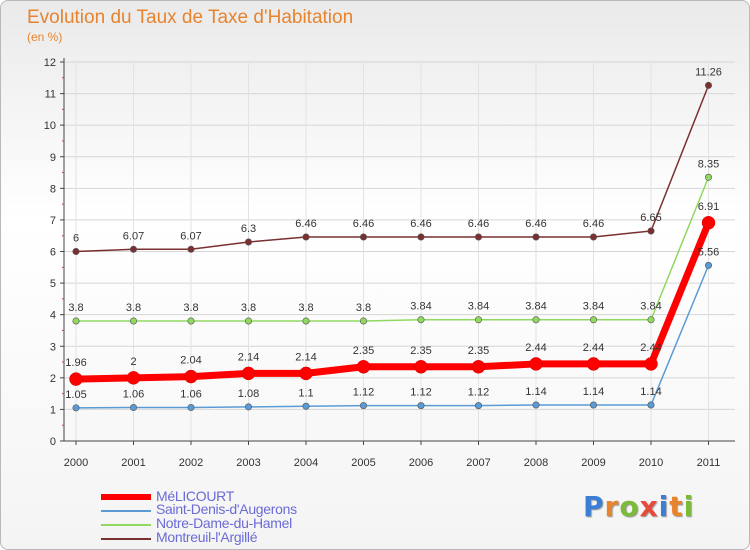 This screenshot has width=750, height=550. I want to click on data-label: 1.06, so click(133, 395).